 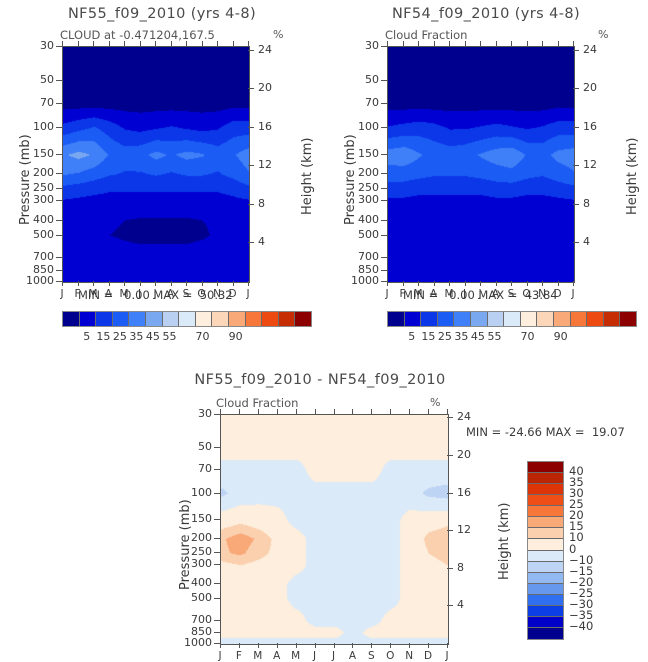 I want to click on height-tick-label: 12, so click(x=464, y=530).